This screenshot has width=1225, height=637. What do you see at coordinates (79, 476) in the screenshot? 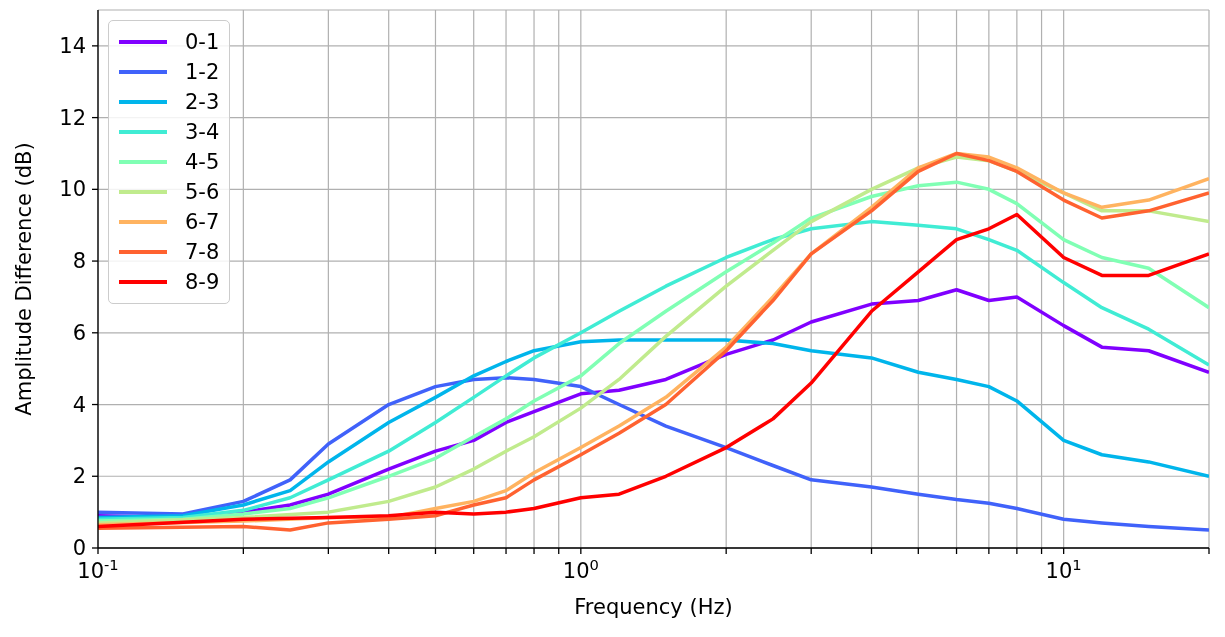
I see `y-tick-label: 2` at bounding box center [79, 476].